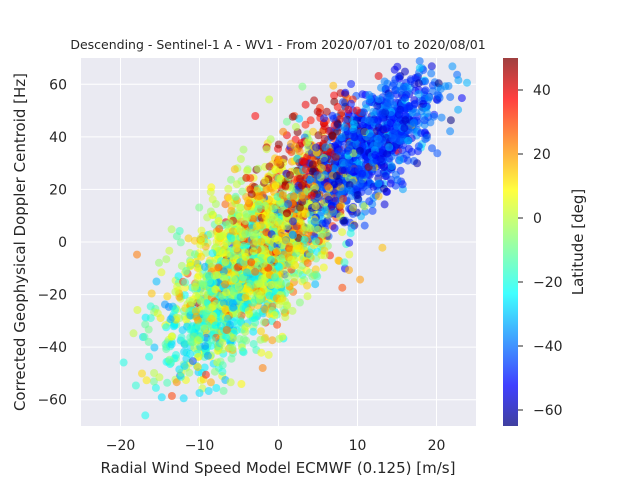 The height and width of the screenshot is (480, 640). I want to click on colorbar-tick-label: −60, so click(548, 411).